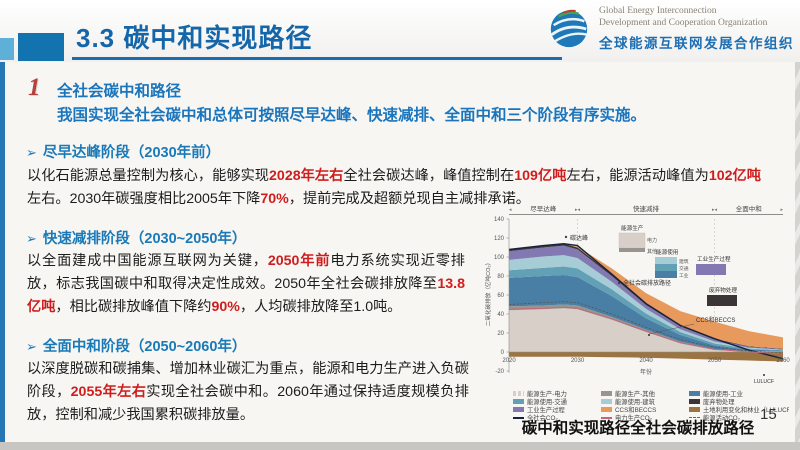 This screenshot has width=800, height=450. I want to click on svg-text: 0, so click(503, 353).